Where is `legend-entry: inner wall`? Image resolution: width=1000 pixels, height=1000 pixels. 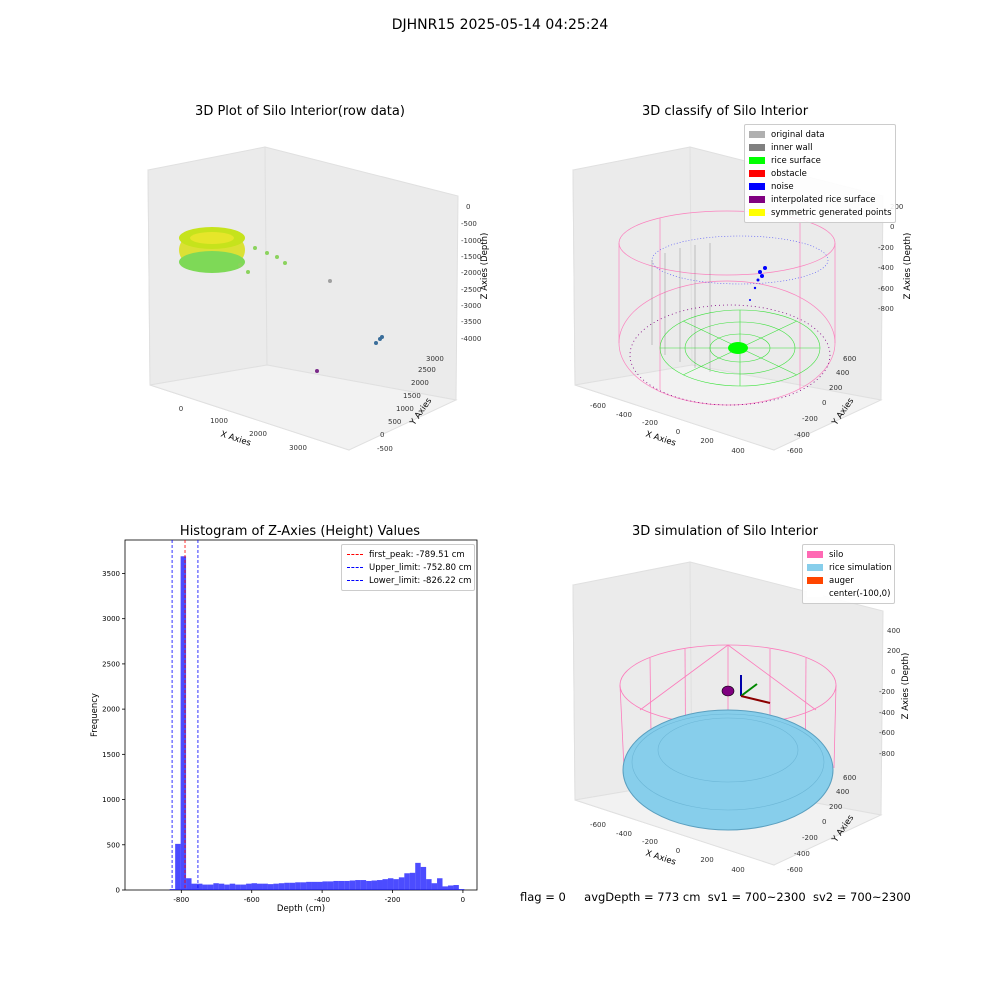
legend-entry: inner wall is located at coordinates (820, 147).